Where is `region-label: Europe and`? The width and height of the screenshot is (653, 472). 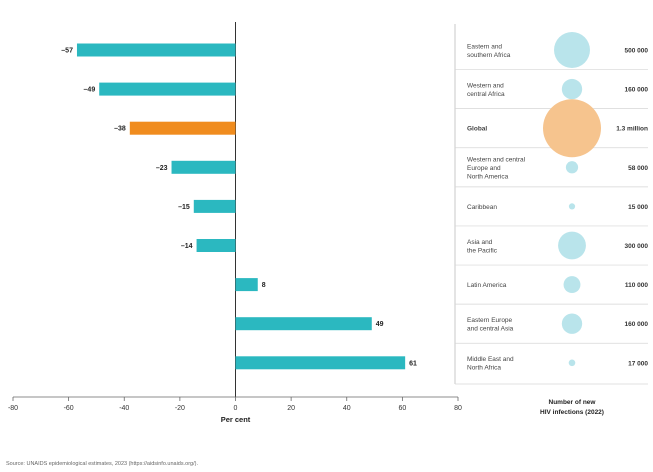
region-label: Europe and is located at coordinates (484, 168).